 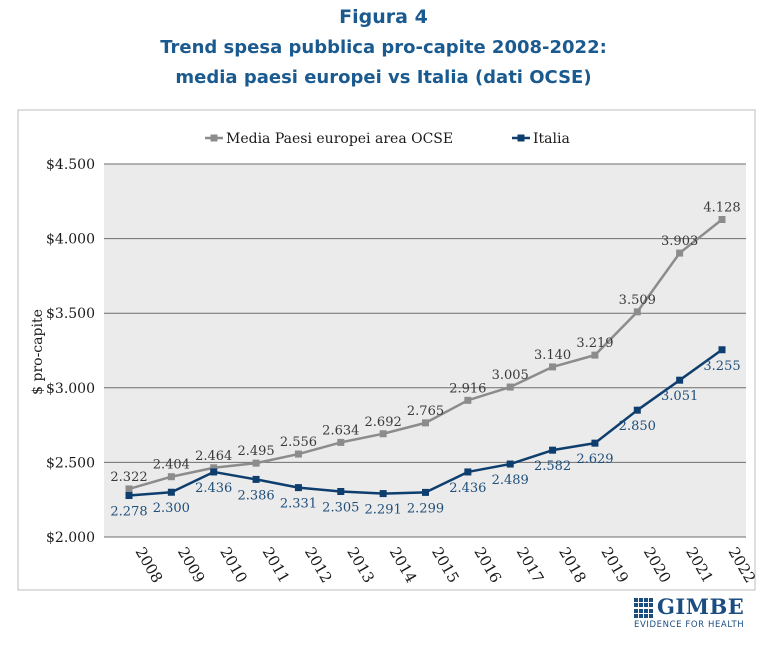 I want to click on data-label: 2.495, so click(x=255, y=451).